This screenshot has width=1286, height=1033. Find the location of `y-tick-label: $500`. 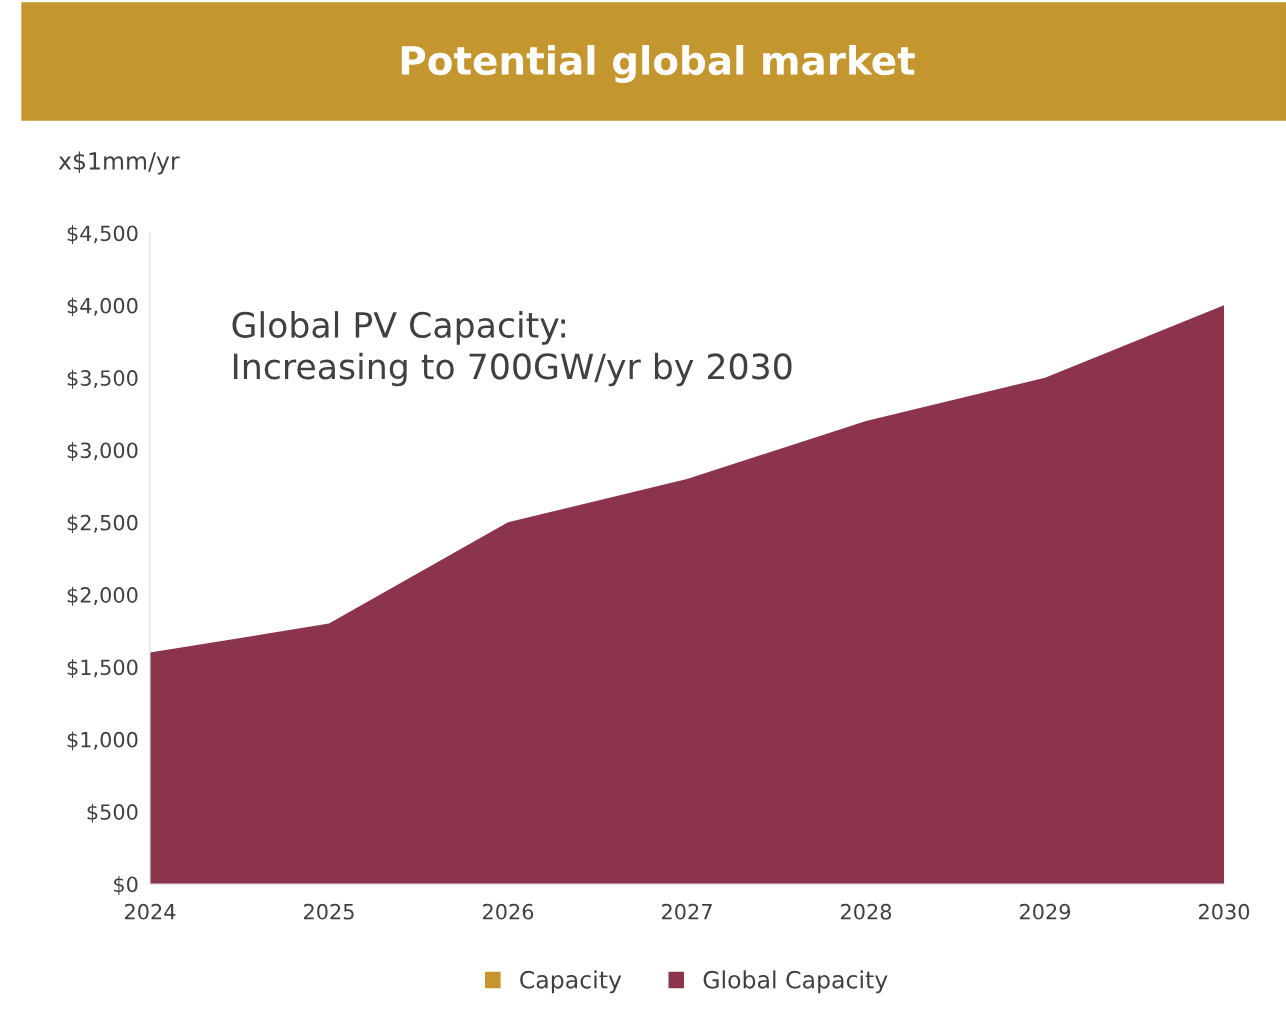

y-tick-label: $500 is located at coordinates (112, 813).